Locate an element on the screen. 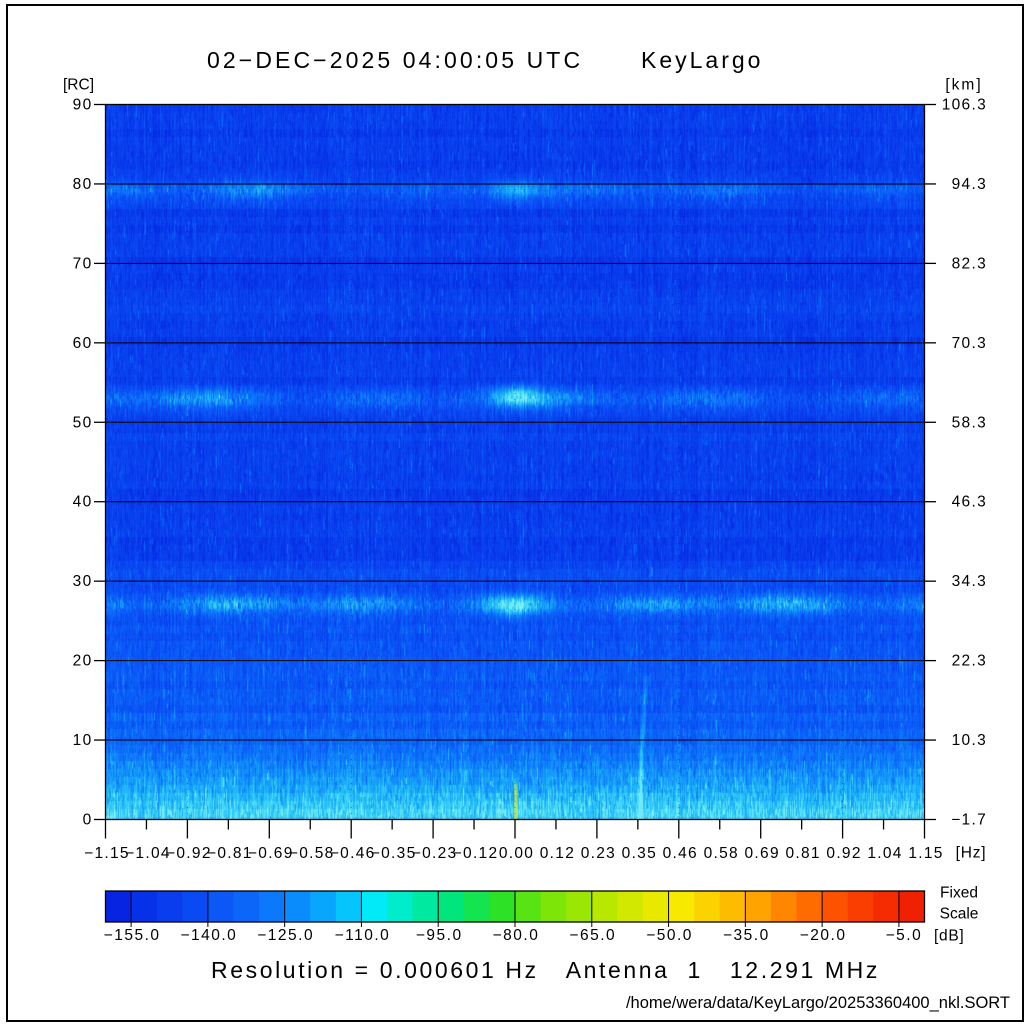 This screenshot has width=1030, height=1025. svg-text: −20.0 is located at coordinates (823, 935).